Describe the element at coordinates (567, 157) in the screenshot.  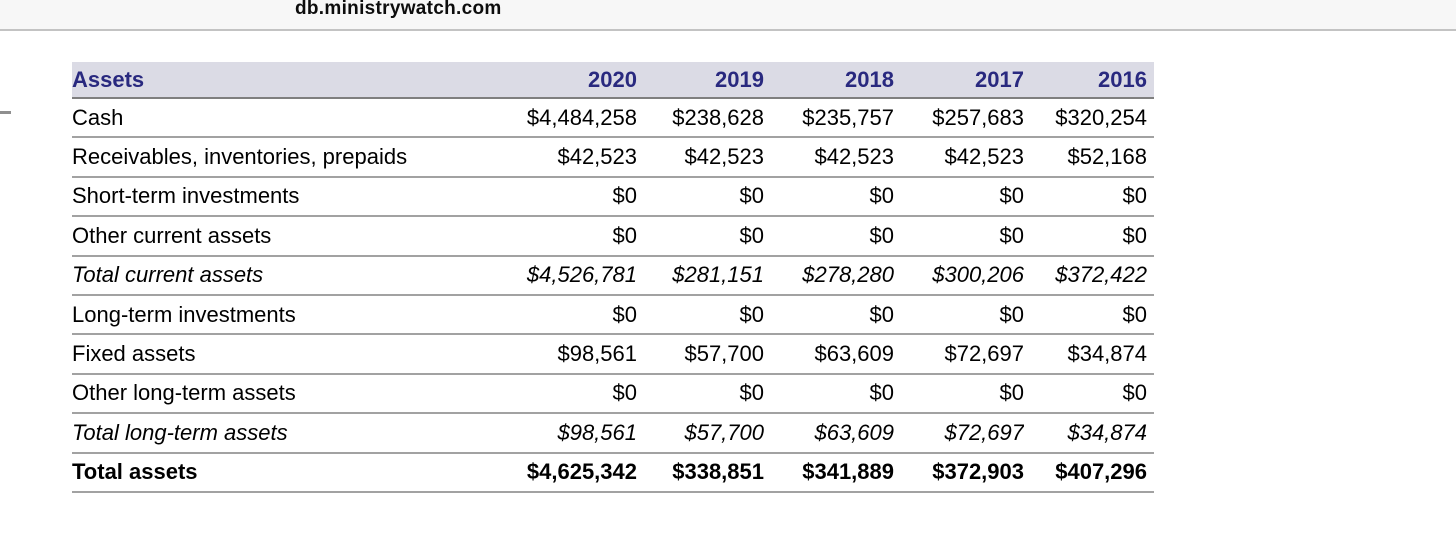
I see `cell-2020: $42,523` at that location.